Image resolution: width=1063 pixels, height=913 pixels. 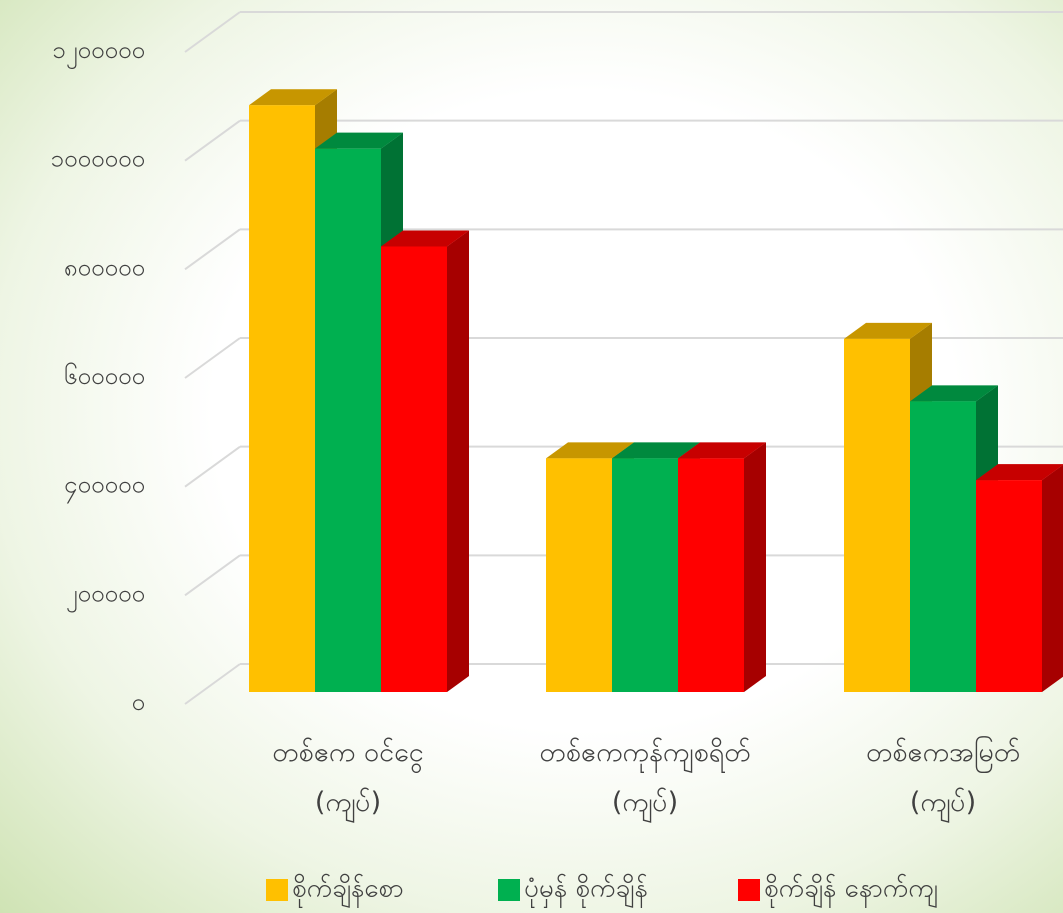 What do you see at coordinates (943, 777) in the screenshot?
I see `x-tick-label: တစ်ဧကအမြတ် (ကျပ်)` at bounding box center [943, 777].